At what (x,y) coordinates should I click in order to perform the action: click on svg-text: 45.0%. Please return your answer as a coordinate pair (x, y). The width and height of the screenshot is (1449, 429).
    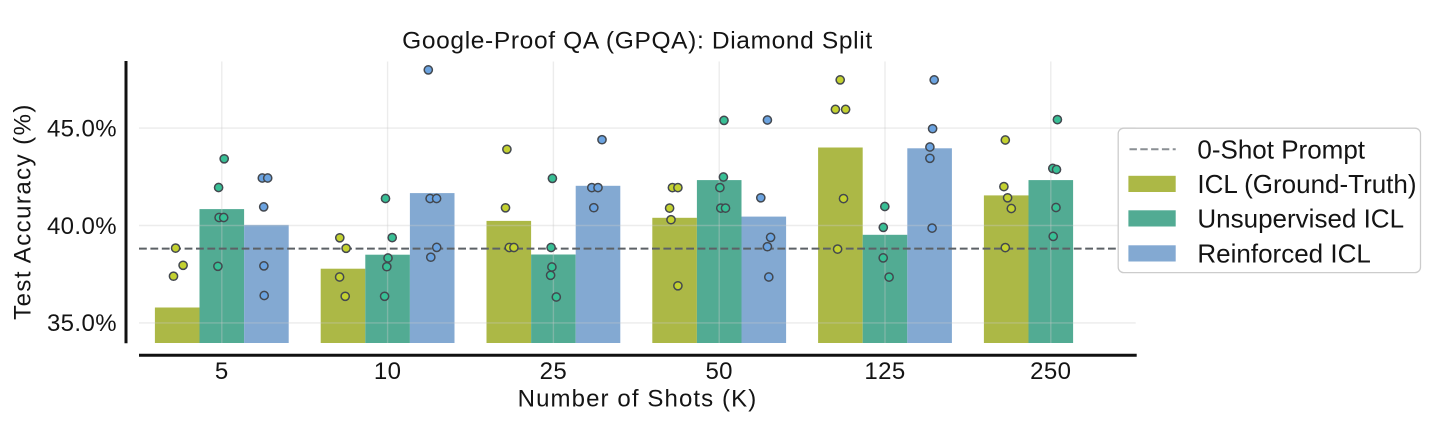
    Looking at the image, I should click on (82, 128).